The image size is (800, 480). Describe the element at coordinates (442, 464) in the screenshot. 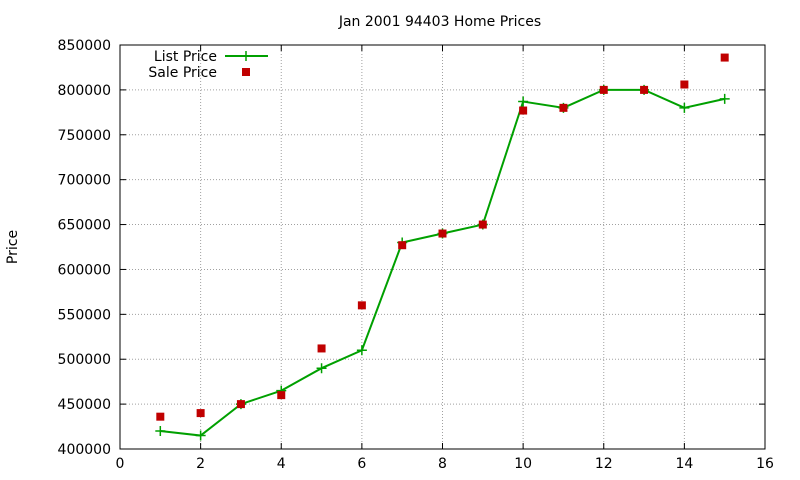

I see `x-tick-label: 8` at that location.